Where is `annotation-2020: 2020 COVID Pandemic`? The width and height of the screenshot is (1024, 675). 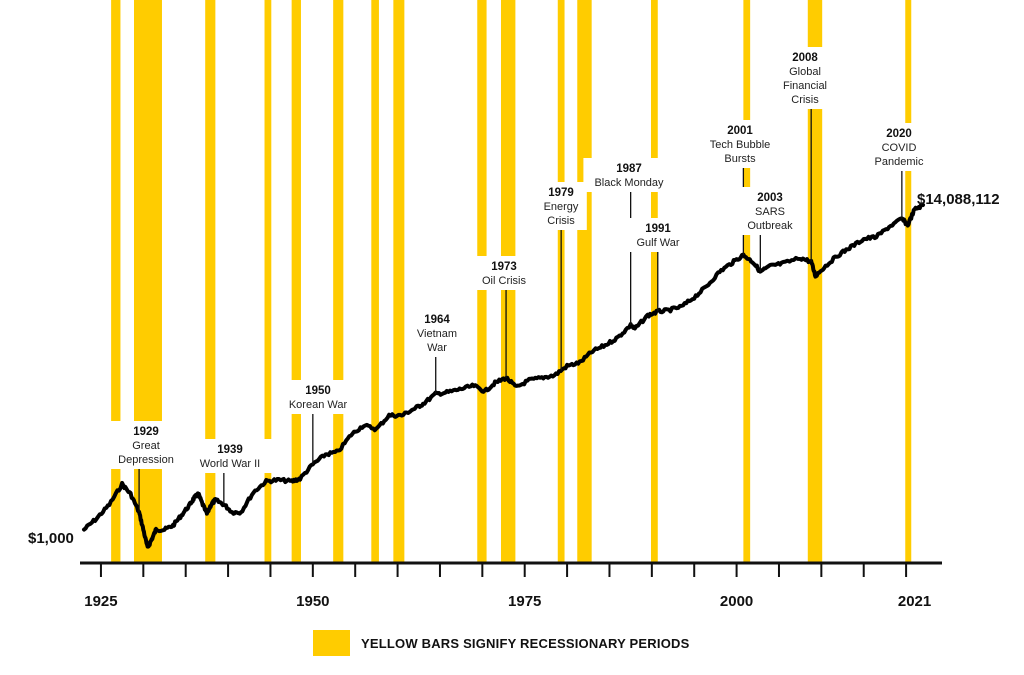
annotation-2020: 2020 COVID Pandemic is located at coordinates (899, 171).